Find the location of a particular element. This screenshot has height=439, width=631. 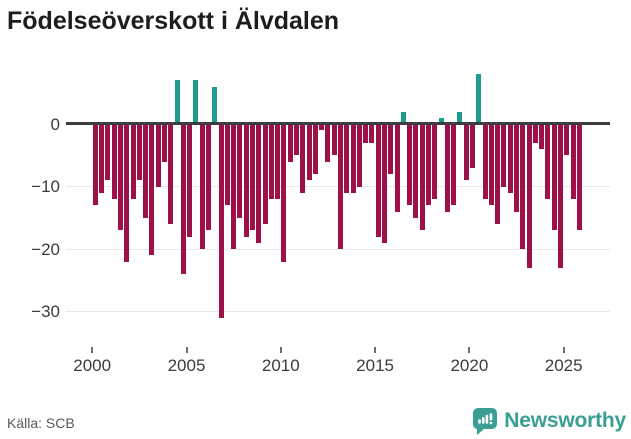

x-axis-tick-label: 2005 is located at coordinates (186, 365).